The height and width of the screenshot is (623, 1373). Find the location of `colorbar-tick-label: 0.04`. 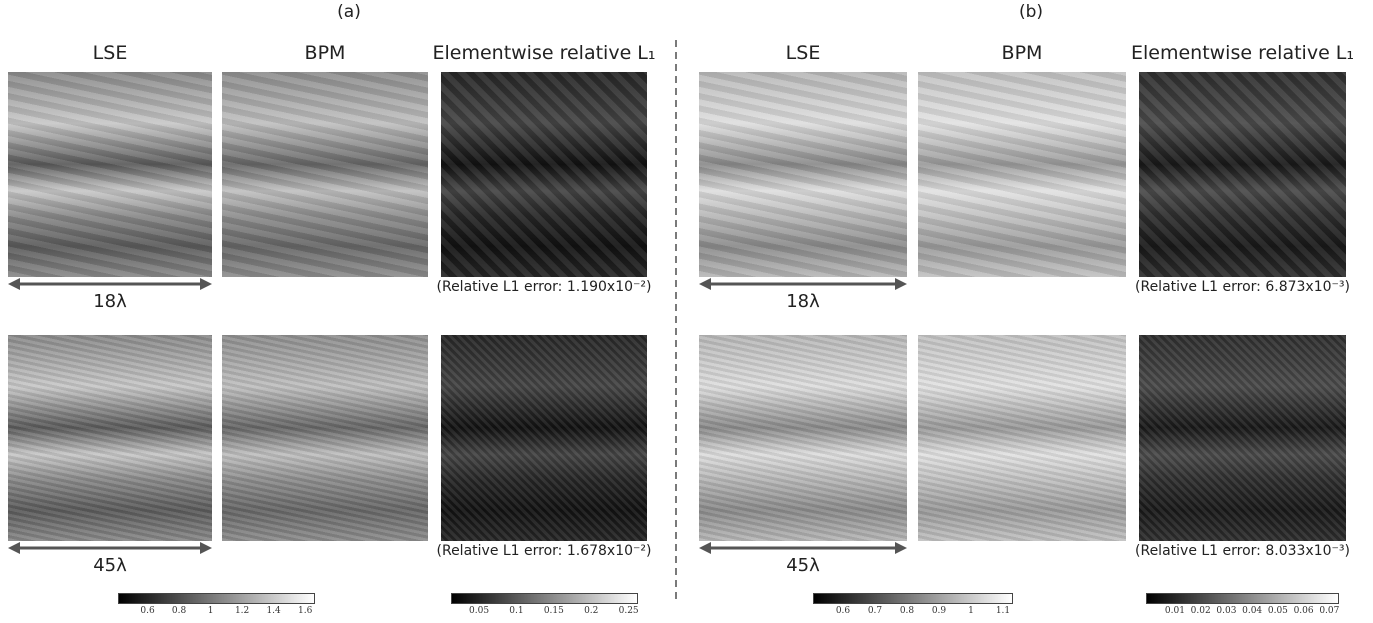

colorbar-tick-label: 0.04 is located at coordinates (1252, 611).